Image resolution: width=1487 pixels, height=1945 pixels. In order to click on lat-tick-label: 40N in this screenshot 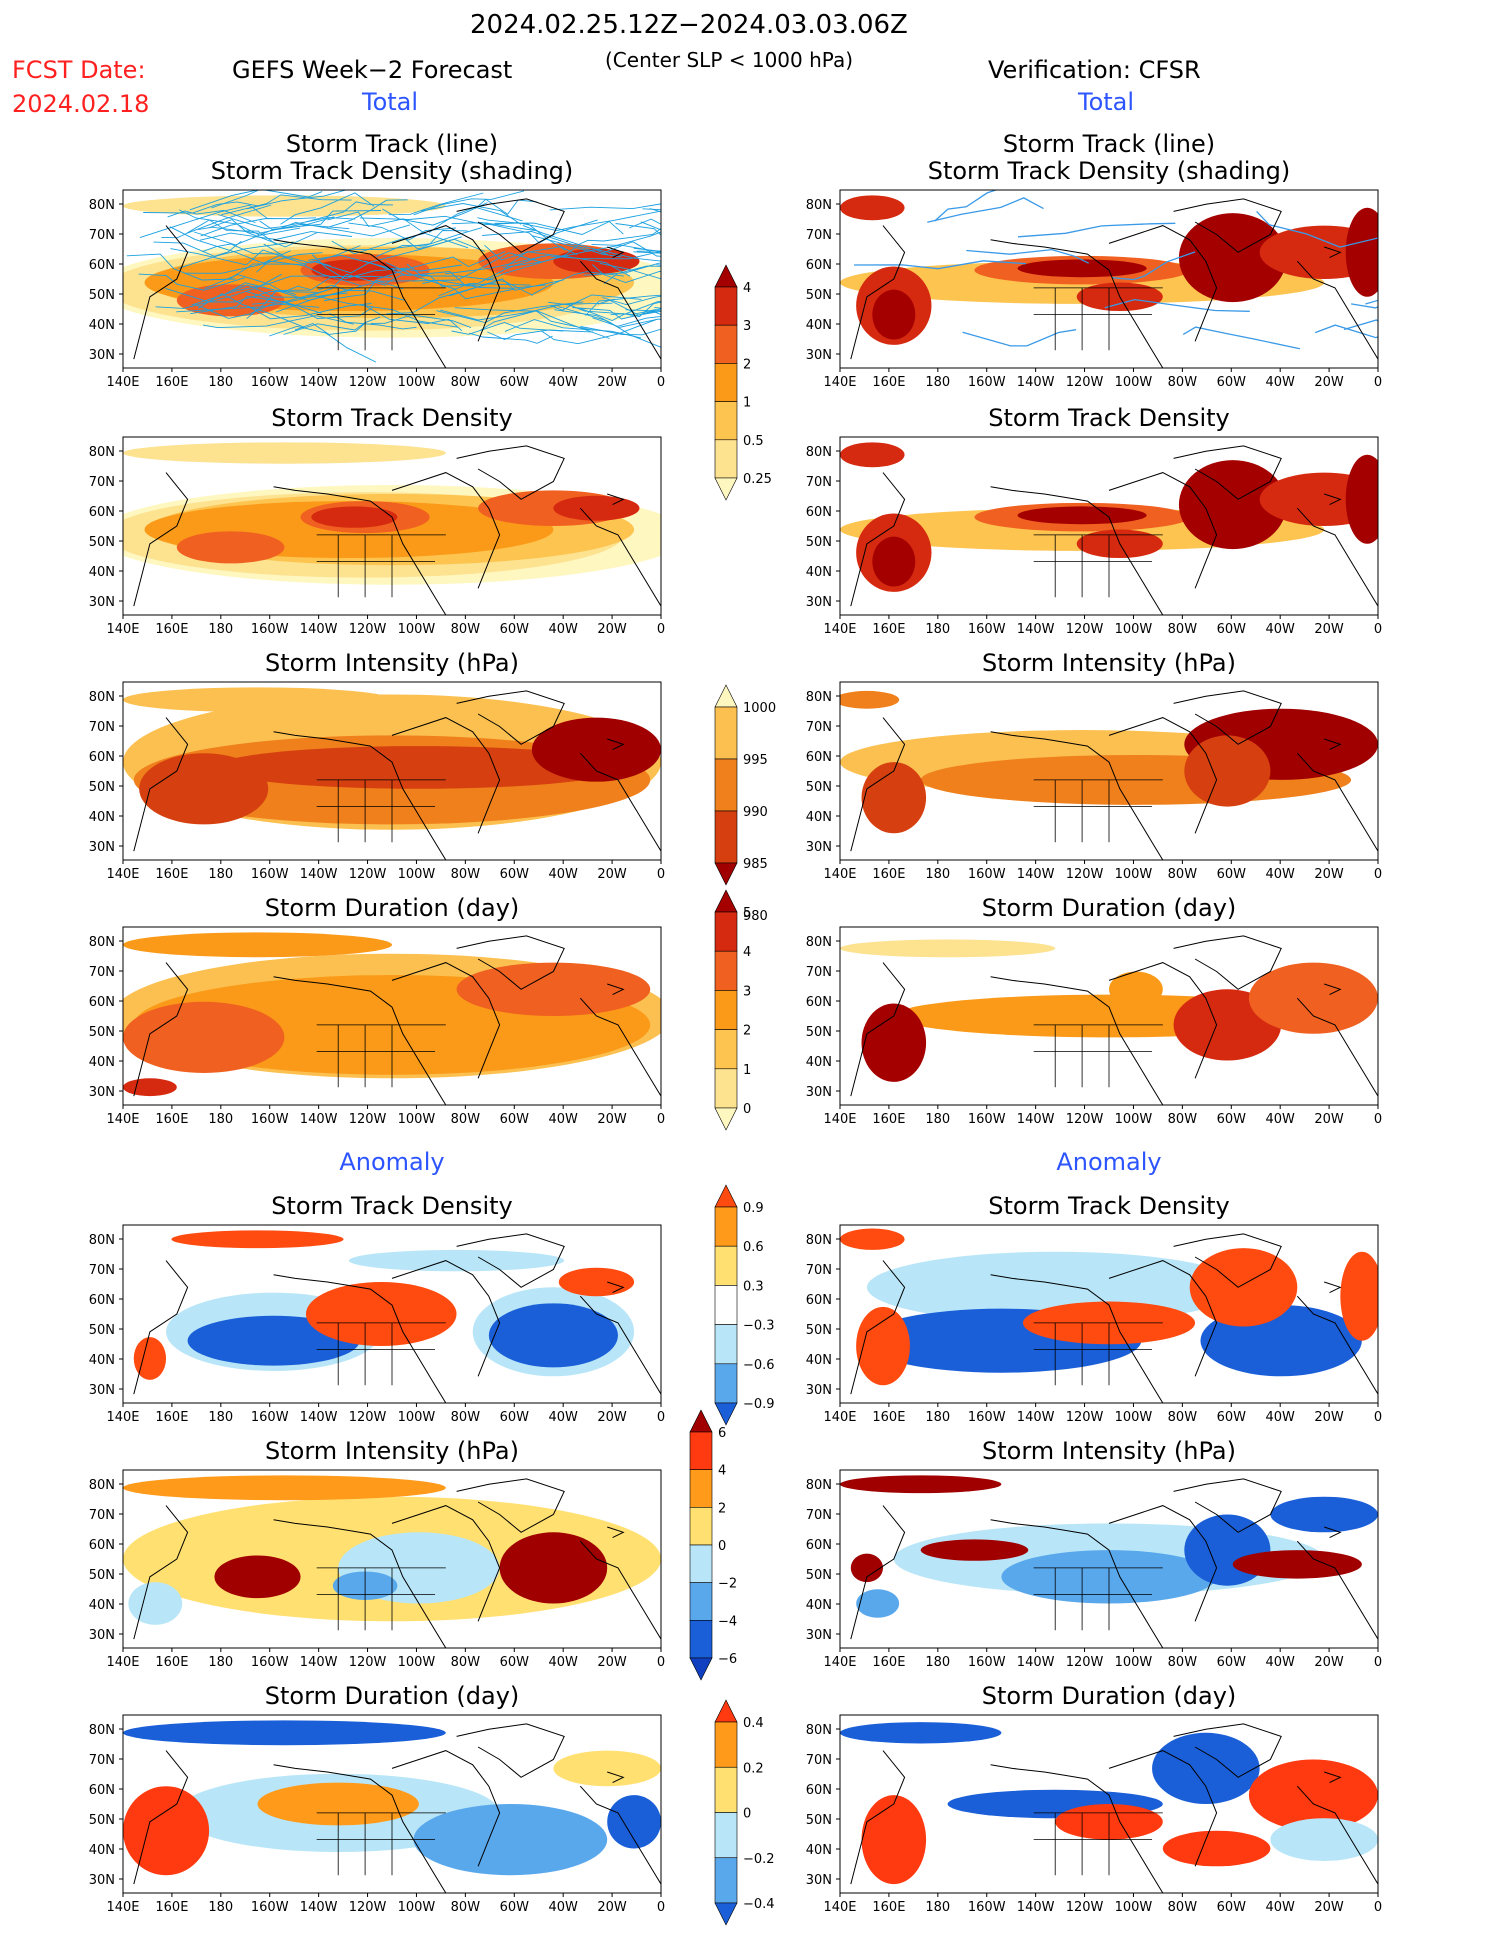, I will do `click(102, 572)`.